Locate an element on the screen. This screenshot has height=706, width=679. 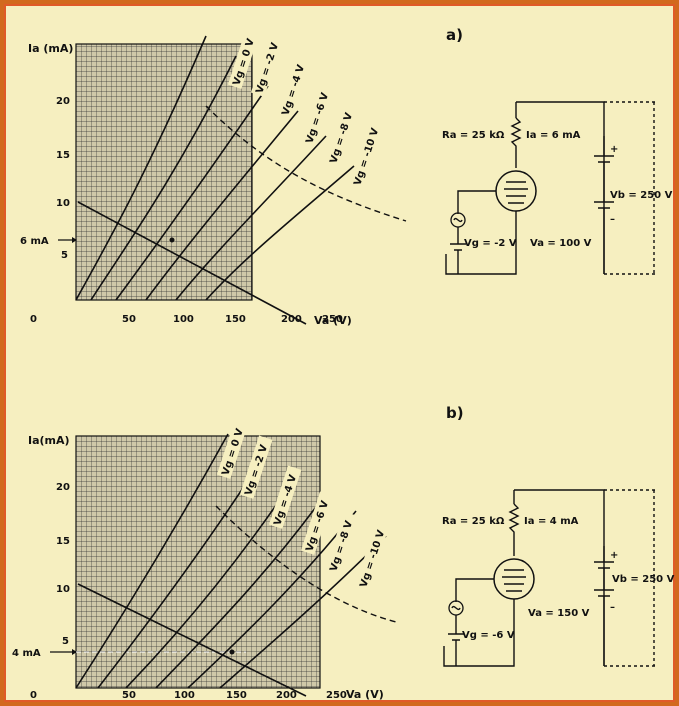
anode-voltage-label: Va = 100 V is located at coordinates (561, 243).